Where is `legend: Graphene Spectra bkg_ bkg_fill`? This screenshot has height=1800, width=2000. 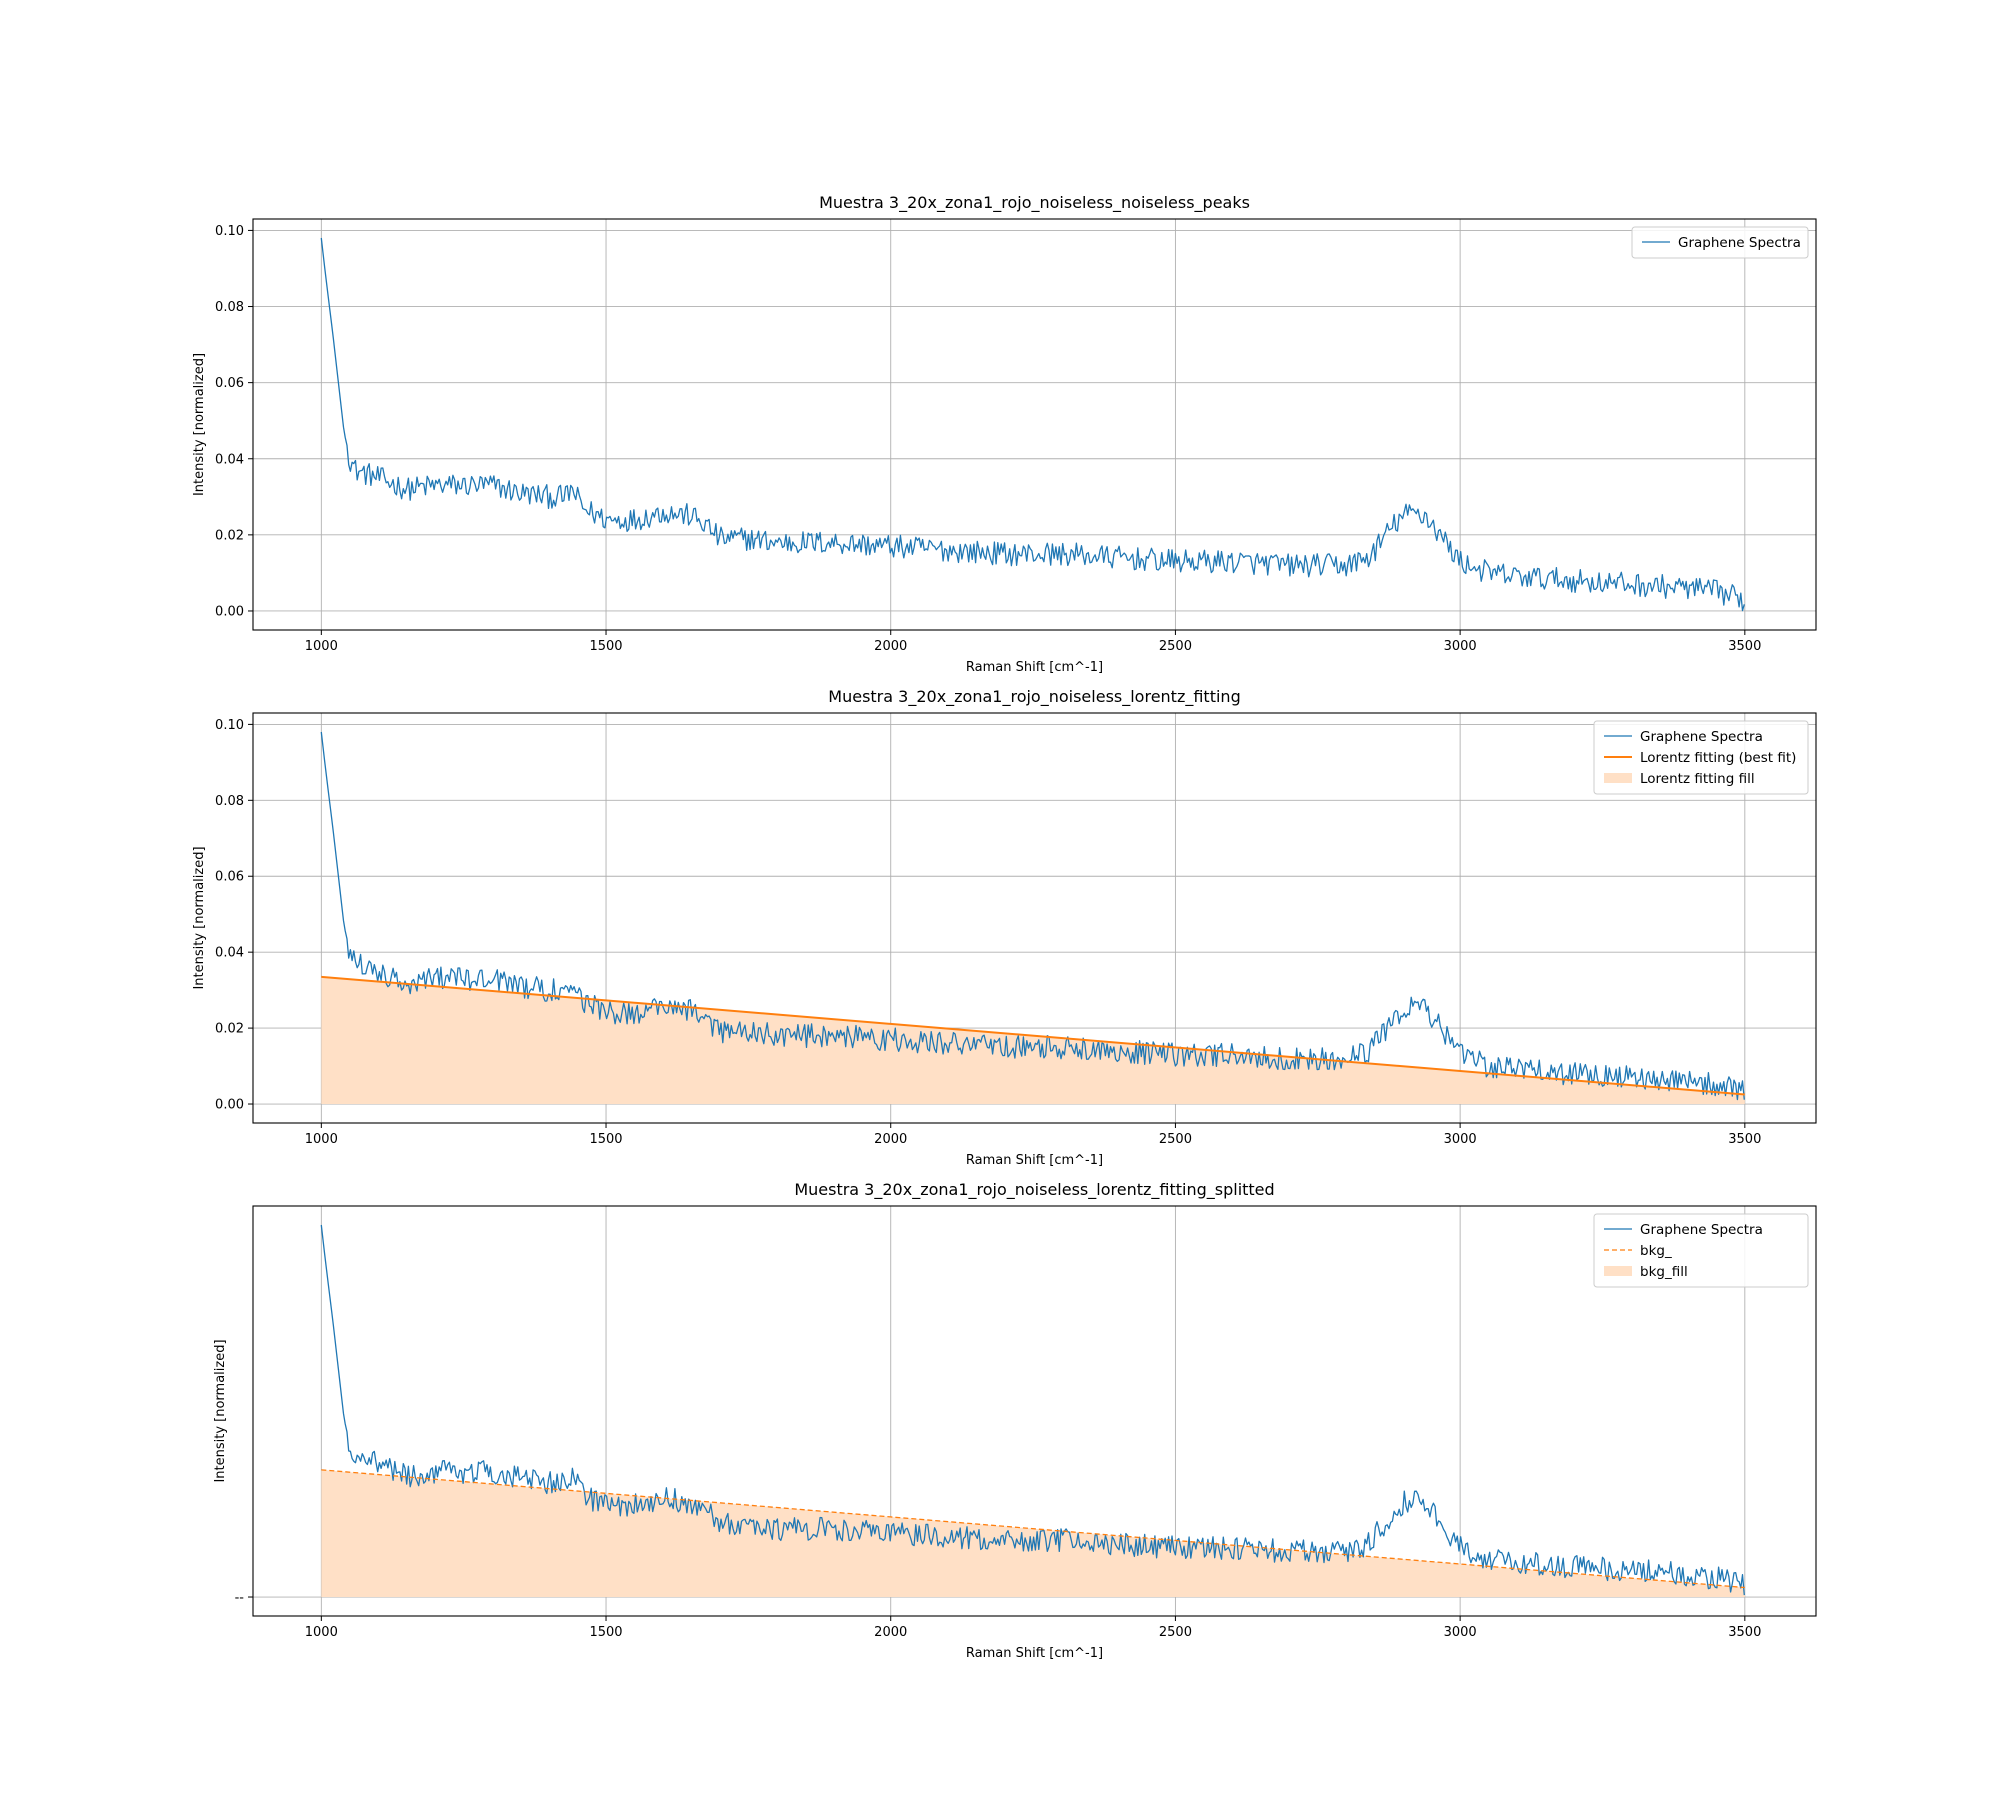 legend: Graphene Spectra bkg_ bkg_fill is located at coordinates (1701, 1250).